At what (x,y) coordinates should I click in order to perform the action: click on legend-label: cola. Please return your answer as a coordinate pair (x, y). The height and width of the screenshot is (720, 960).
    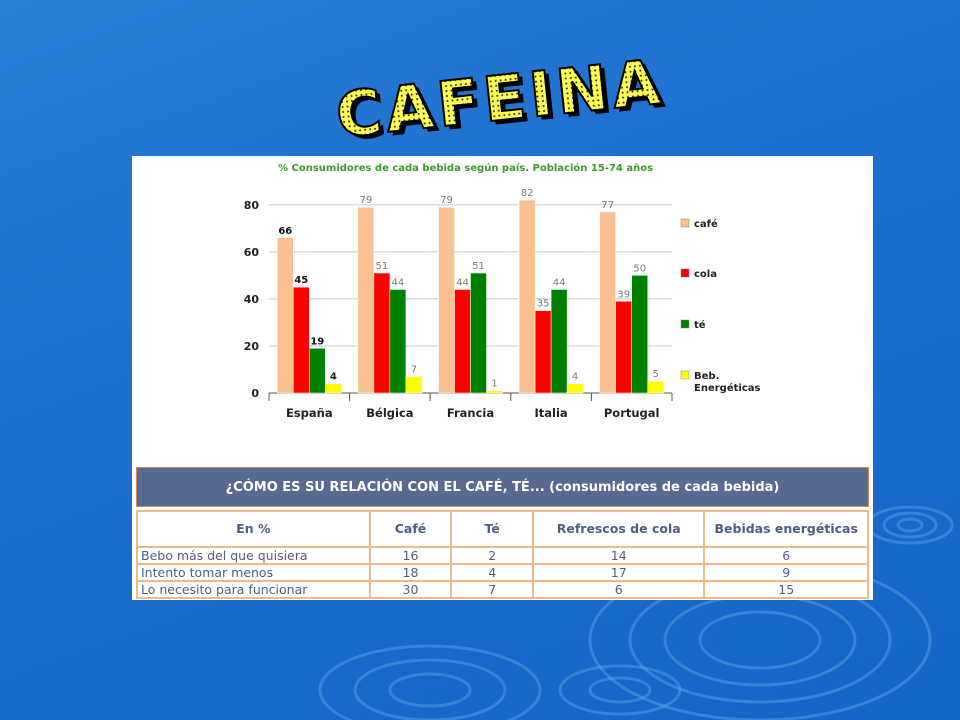
    Looking at the image, I should click on (705, 274).